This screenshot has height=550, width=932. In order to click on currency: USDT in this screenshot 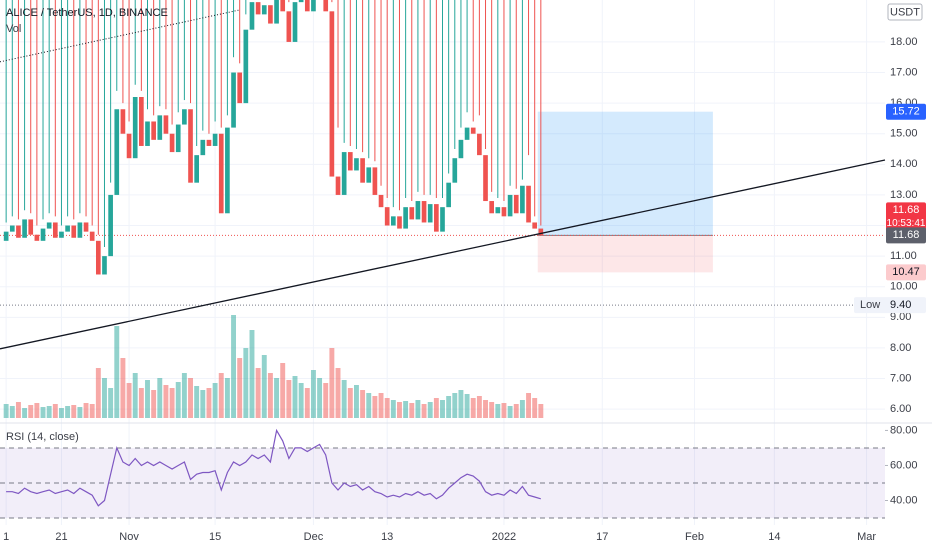, I will do `click(905, 12)`.